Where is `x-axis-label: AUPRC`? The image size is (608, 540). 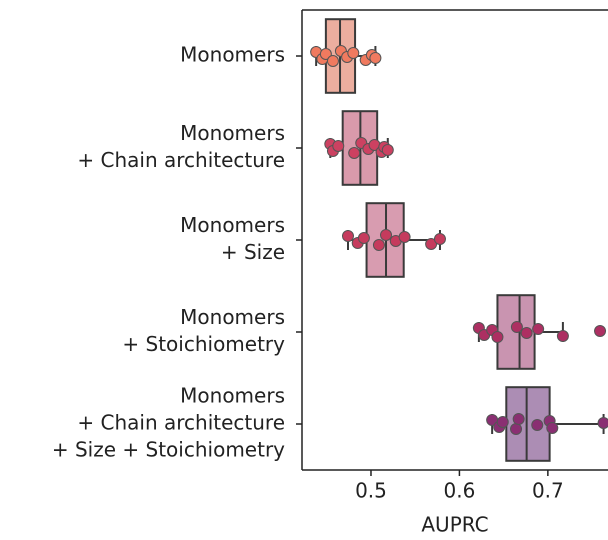 x-axis-label: AUPRC is located at coordinates (454, 525).